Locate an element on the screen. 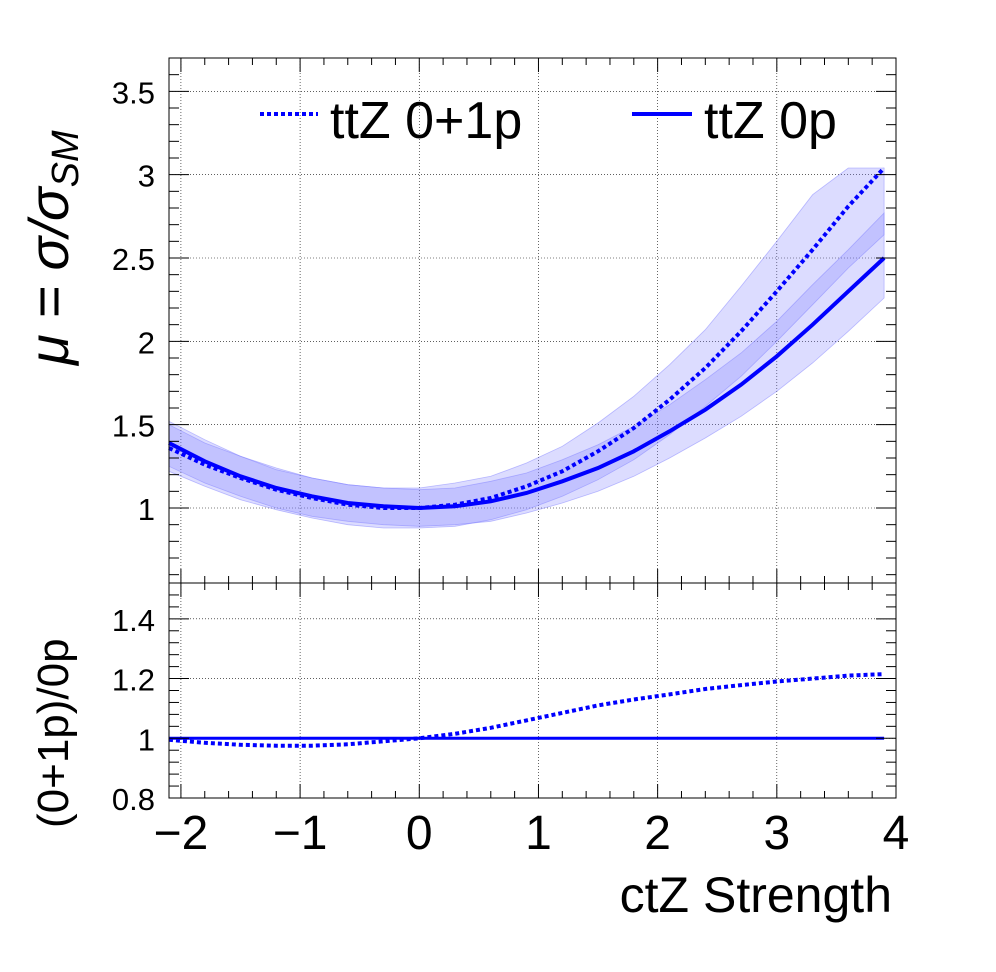 Image resolution: width=996 pixels, height=972 pixels. ratio-line-ttz-01p is located at coordinates (526, 710).